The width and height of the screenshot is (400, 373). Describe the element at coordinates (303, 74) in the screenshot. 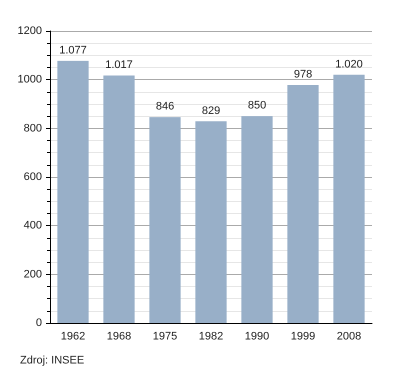

I see `data-label: 978` at that location.